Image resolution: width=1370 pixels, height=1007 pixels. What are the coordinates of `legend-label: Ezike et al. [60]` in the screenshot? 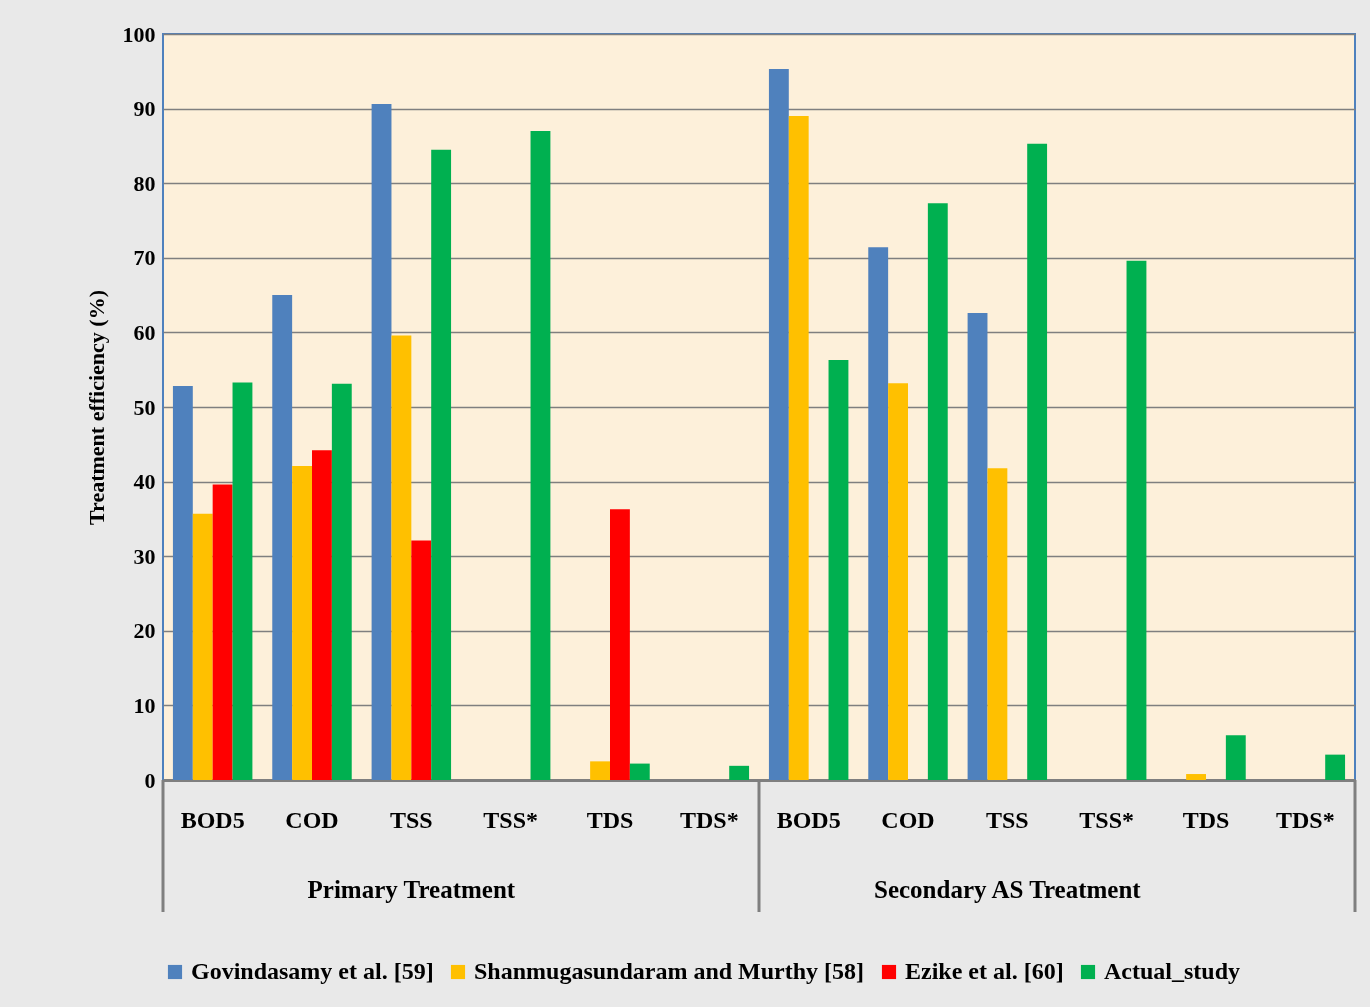 It's located at (984, 971).